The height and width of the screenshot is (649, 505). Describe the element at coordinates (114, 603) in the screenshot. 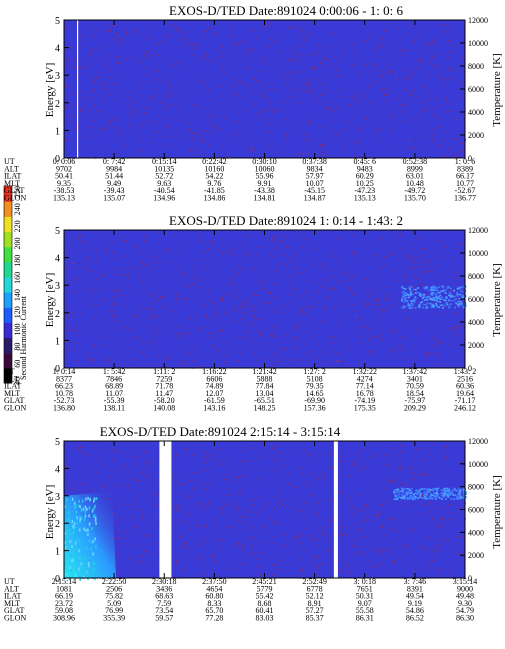

I see `table-cell: 5.09` at that location.